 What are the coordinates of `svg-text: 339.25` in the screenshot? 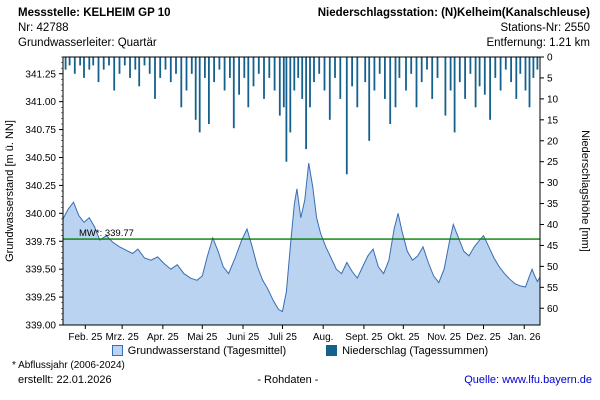 It's located at (40, 298).